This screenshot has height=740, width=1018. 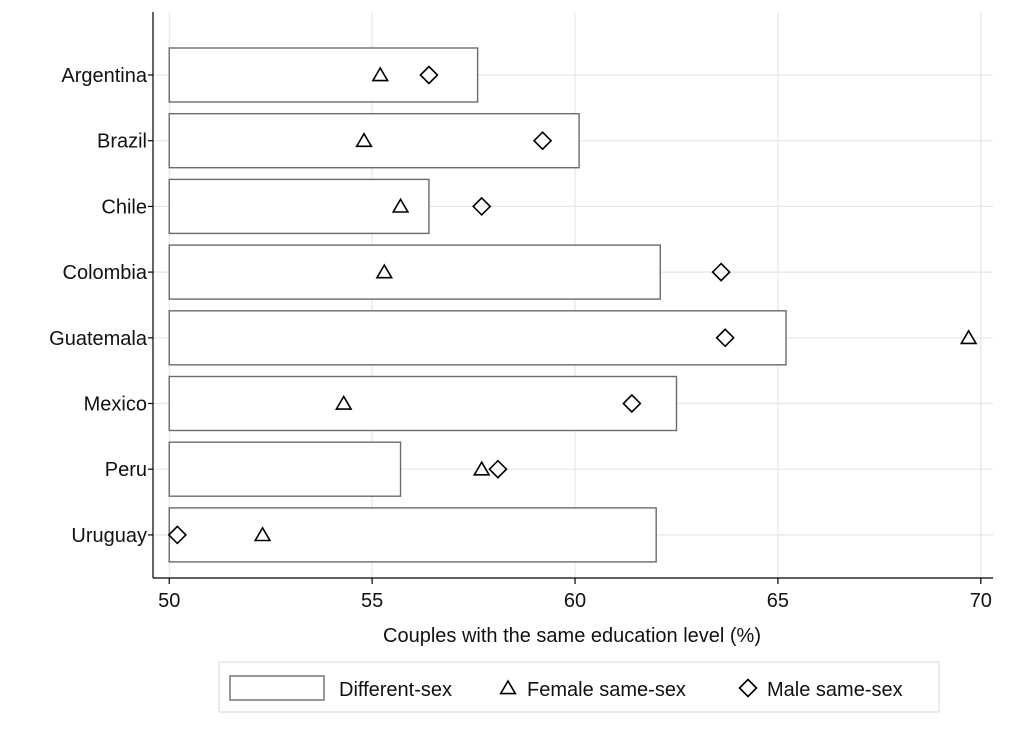 I want to click on x-tick-label: 70, so click(x=981, y=601).